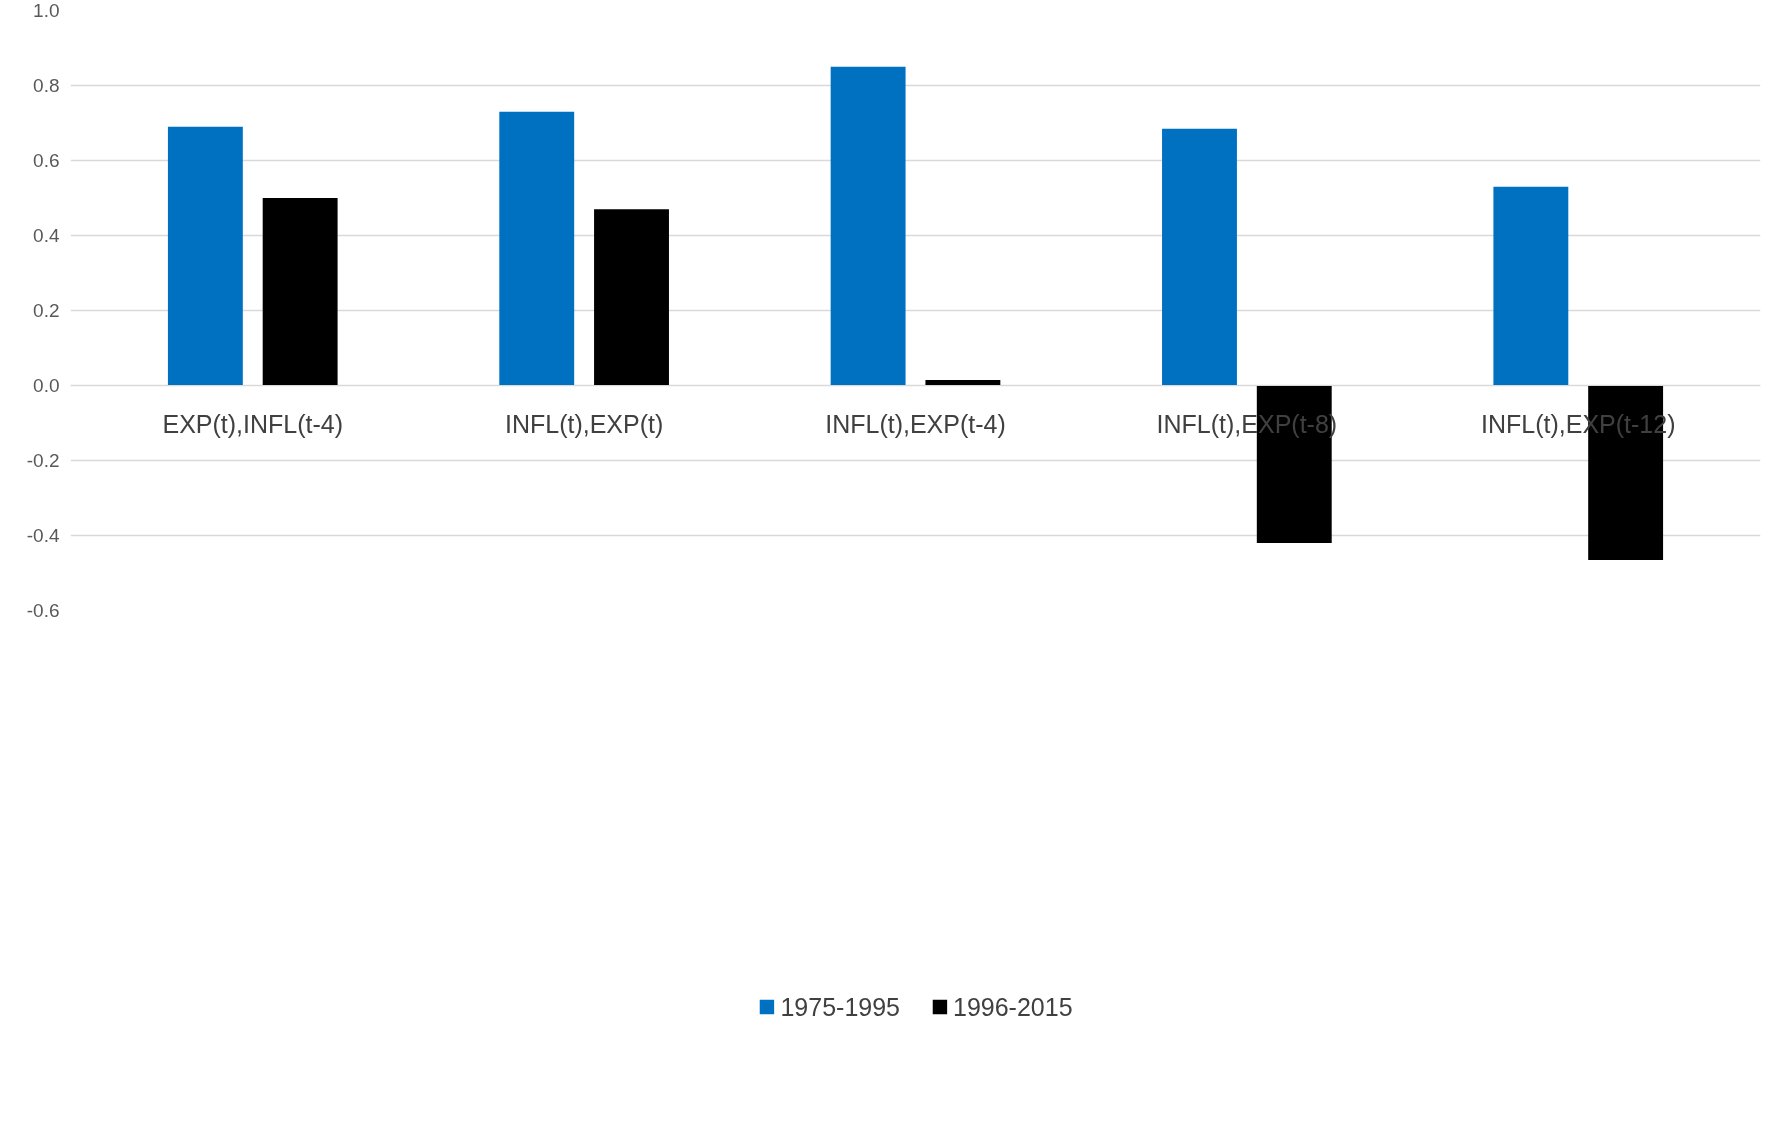  What do you see at coordinates (46, 235) in the screenshot?
I see `y-tick-label: 0.4` at bounding box center [46, 235].